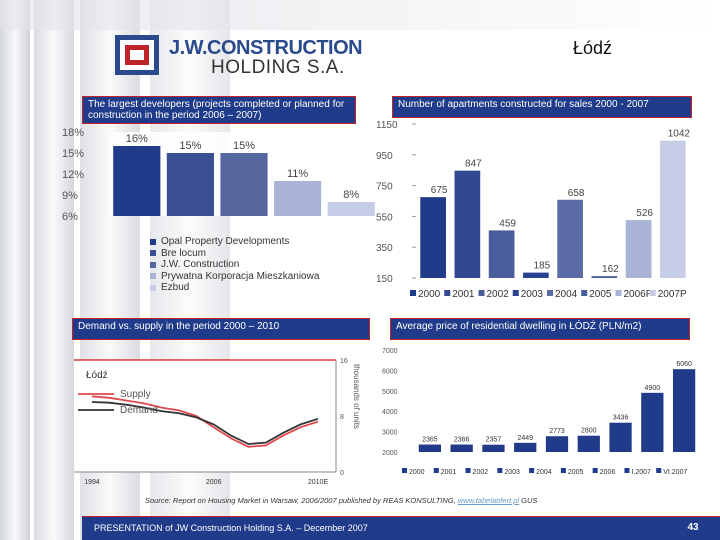 The height and width of the screenshot is (540, 720). Describe the element at coordinates (439, 190) in the screenshot. I see `data-label: 675` at that location.